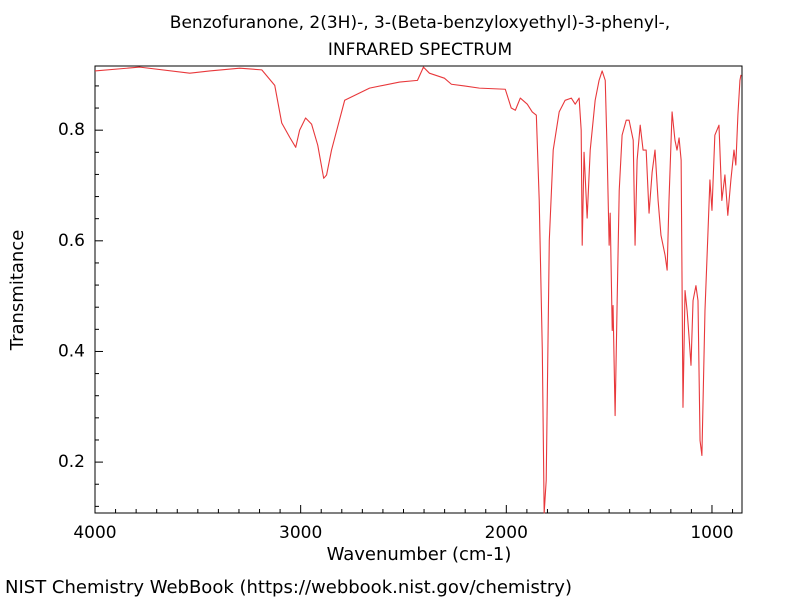 Image resolution: width=800 pixels, height=604 pixels. What do you see at coordinates (71, 130) in the screenshot?
I see `y-tick-label: 0.8` at bounding box center [71, 130].